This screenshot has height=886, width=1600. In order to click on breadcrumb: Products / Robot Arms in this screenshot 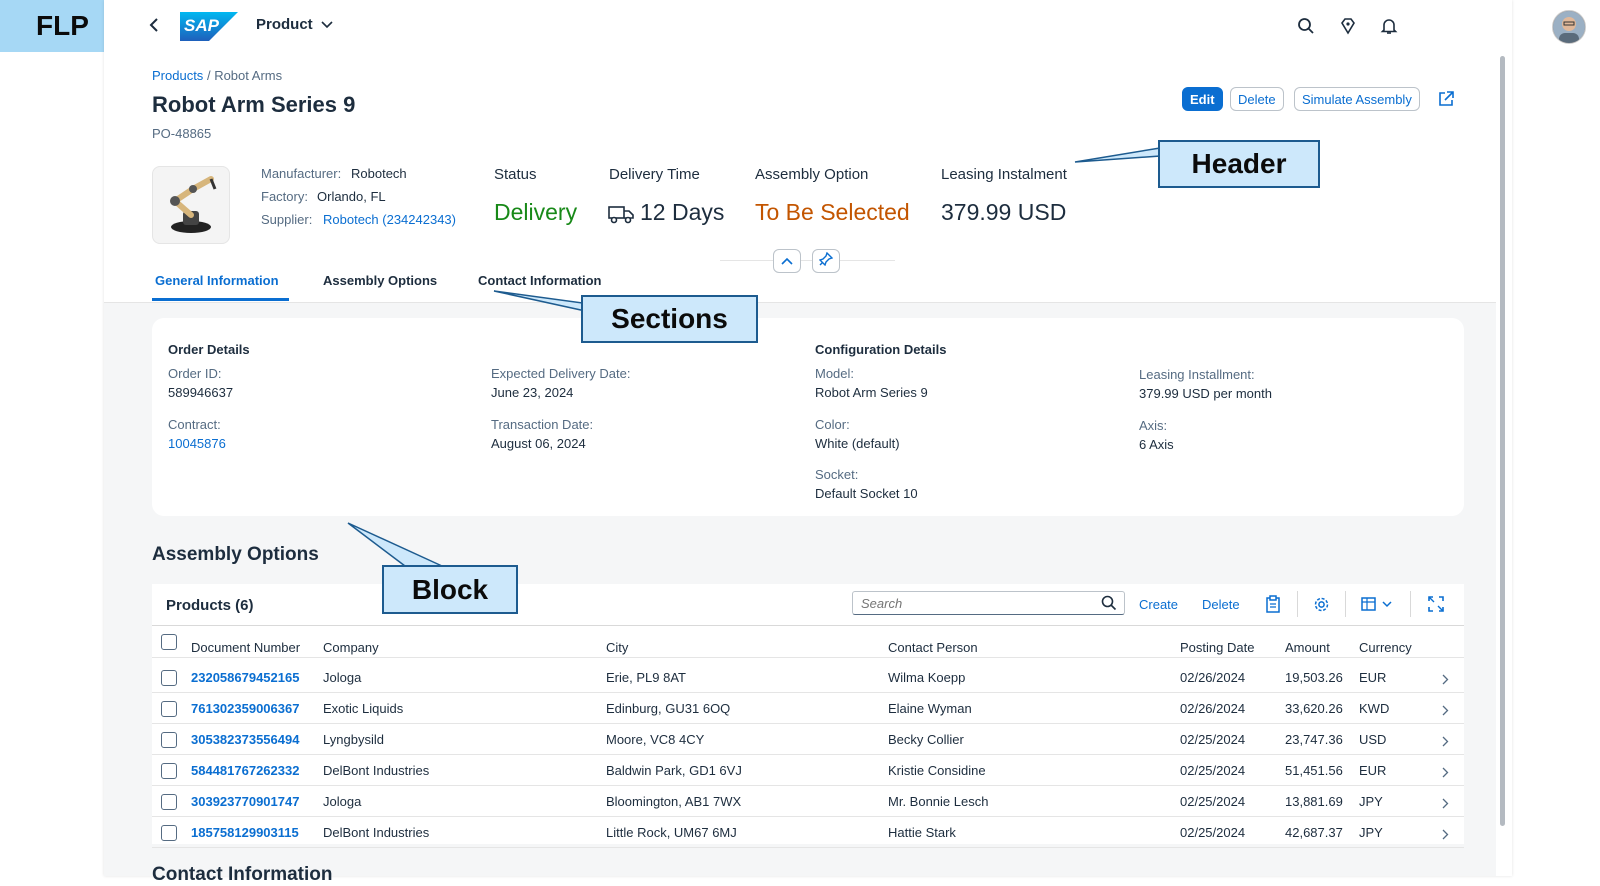, I will do `click(217, 75)`.